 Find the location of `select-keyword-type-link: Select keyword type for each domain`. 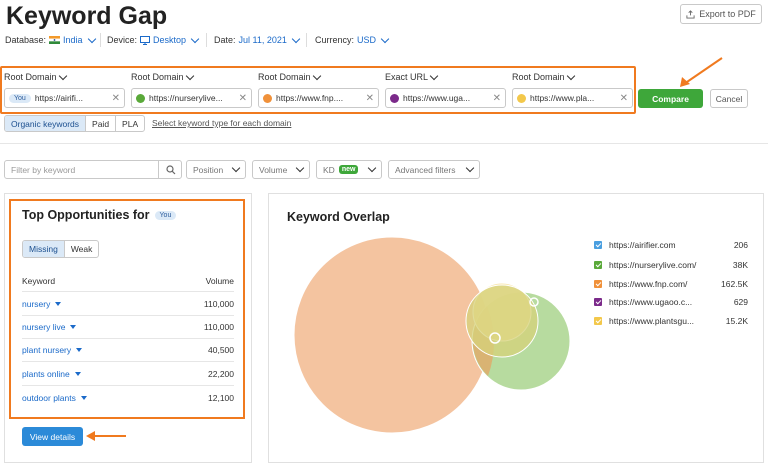

select-keyword-type-link: Select keyword type for each domain is located at coordinates (222, 123).